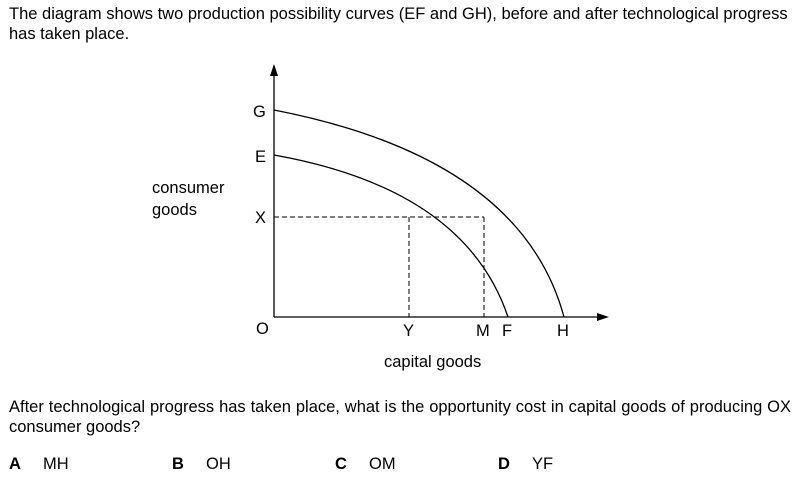 The width and height of the screenshot is (794, 481). What do you see at coordinates (274, 70) in the screenshot?
I see `y-axis-arrow-icon` at bounding box center [274, 70].